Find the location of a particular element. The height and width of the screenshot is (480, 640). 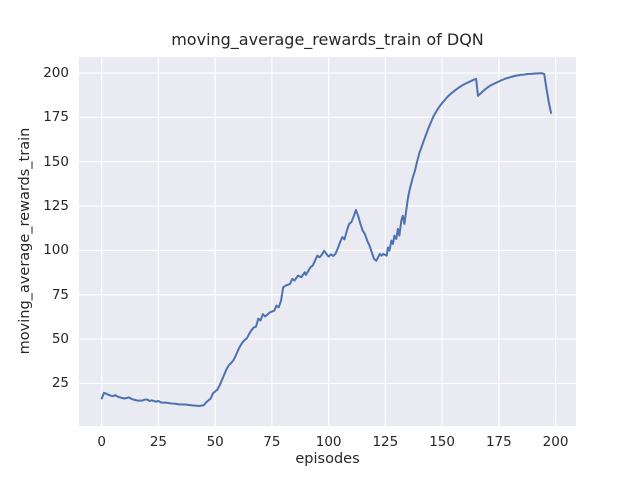

x-tick-label: 175 is located at coordinates (498, 442).